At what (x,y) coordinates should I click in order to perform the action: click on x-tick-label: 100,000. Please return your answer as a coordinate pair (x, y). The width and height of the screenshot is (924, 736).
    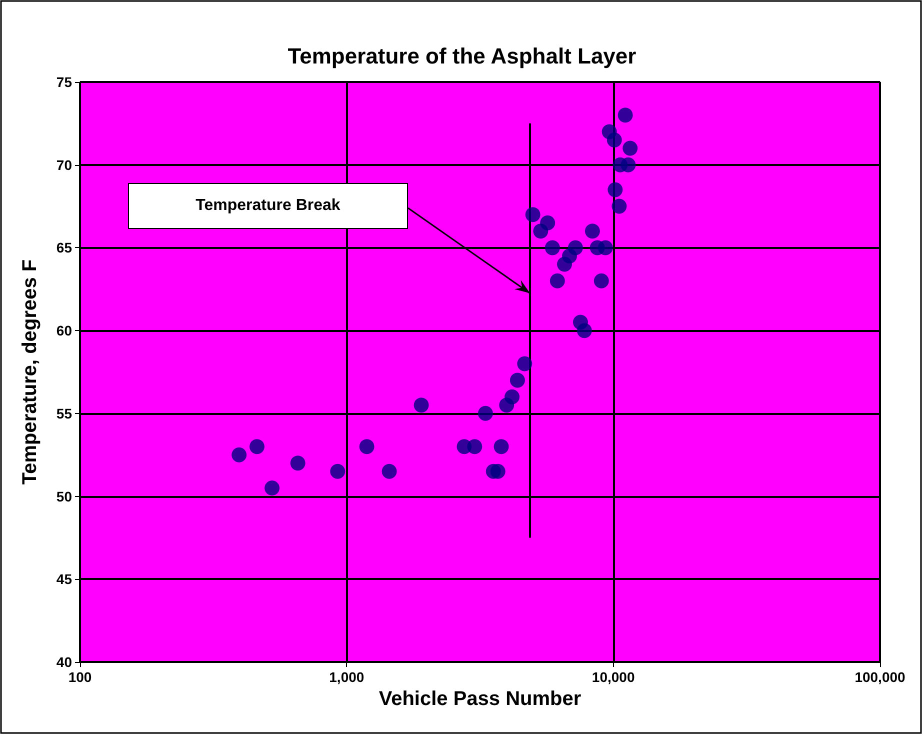
    Looking at the image, I should click on (880, 677).